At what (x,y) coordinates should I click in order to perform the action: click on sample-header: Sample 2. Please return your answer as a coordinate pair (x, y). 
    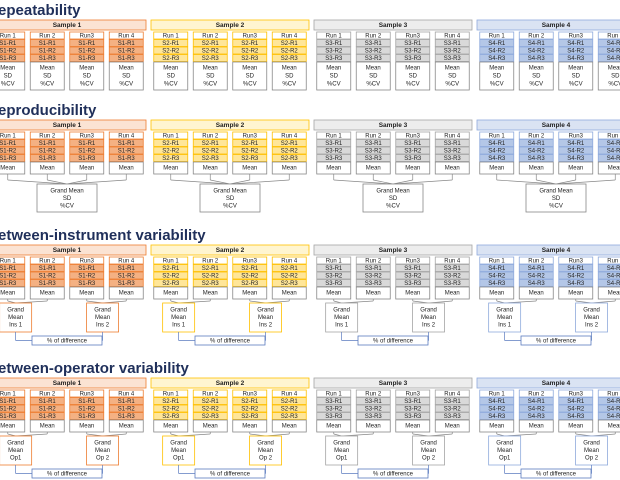
    Looking at the image, I should click on (230, 250).